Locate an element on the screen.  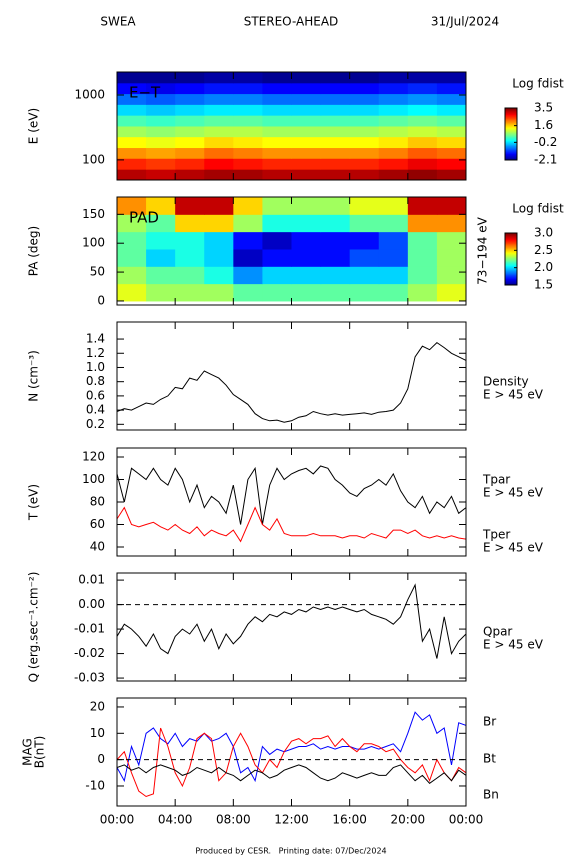
y-tick-label: 1.4 is located at coordinates (95, 339).